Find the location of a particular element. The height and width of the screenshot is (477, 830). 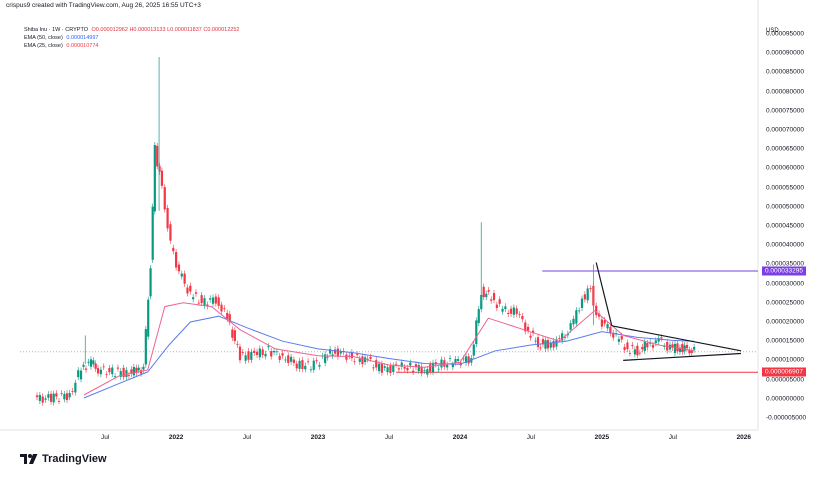

price-tick-label: 0.000065000 is located at coordinates (785, 149).